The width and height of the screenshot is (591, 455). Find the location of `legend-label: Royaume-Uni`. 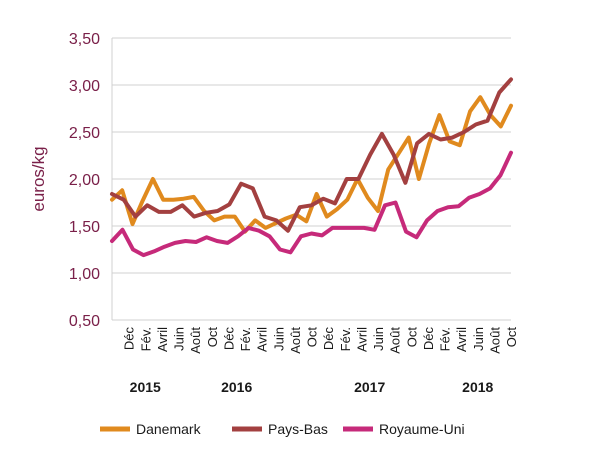

legend-label: Royaume-Uni is located at coordinates (422, 429).